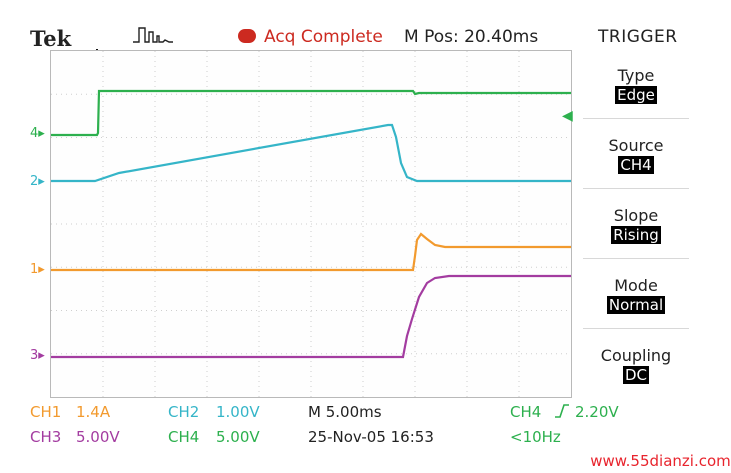 Image resolution: width=731 pixels, height=473 pixels. I want to click on ch3-scale: 5.00V, so click(98, 437).